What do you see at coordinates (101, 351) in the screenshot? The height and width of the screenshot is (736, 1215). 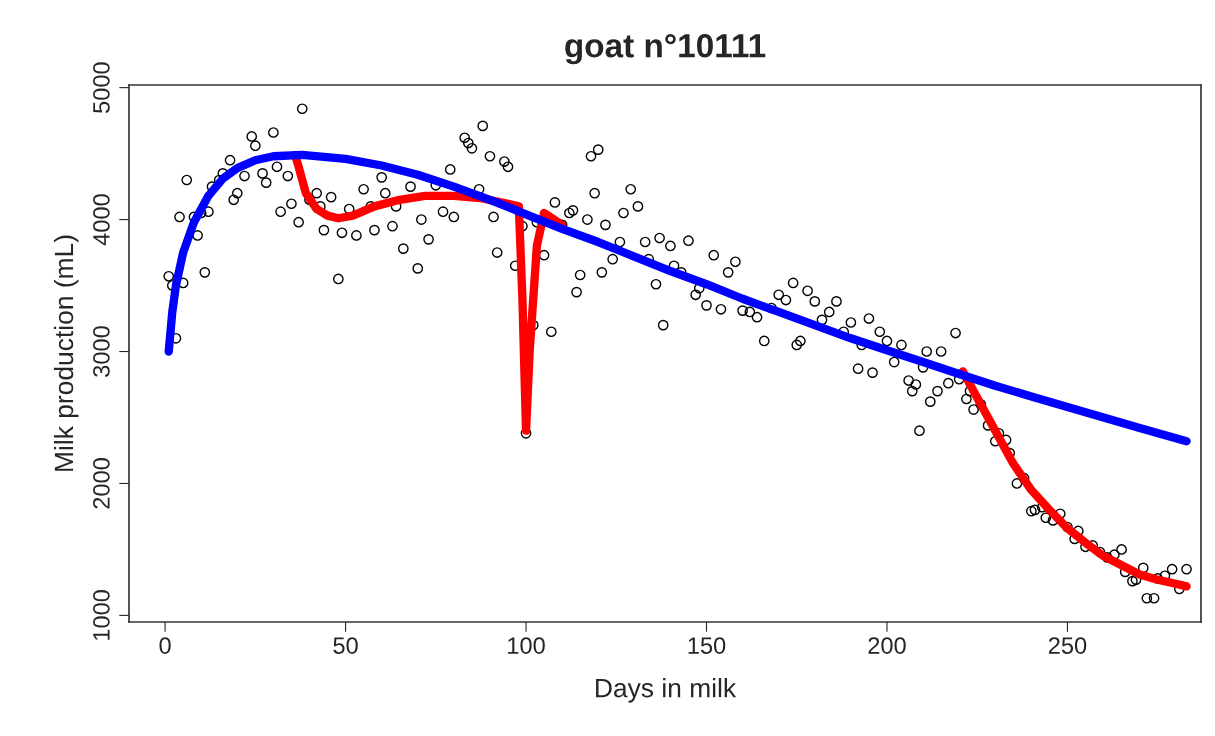 I see `y-tick-label: 3000` at bounding box center [101, 351].